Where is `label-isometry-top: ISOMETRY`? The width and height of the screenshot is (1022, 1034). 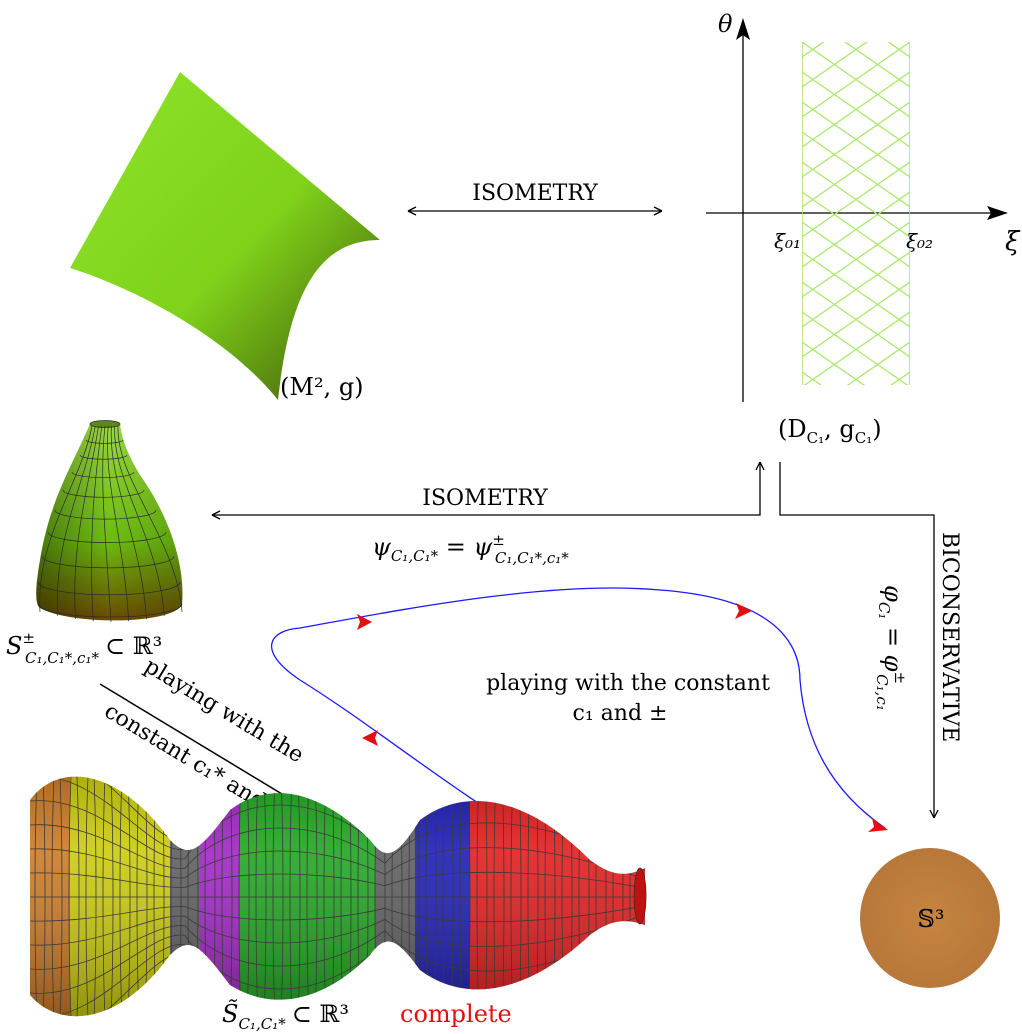 label-isometry-top: ISOMETRY is located at coordinates (535, 193).